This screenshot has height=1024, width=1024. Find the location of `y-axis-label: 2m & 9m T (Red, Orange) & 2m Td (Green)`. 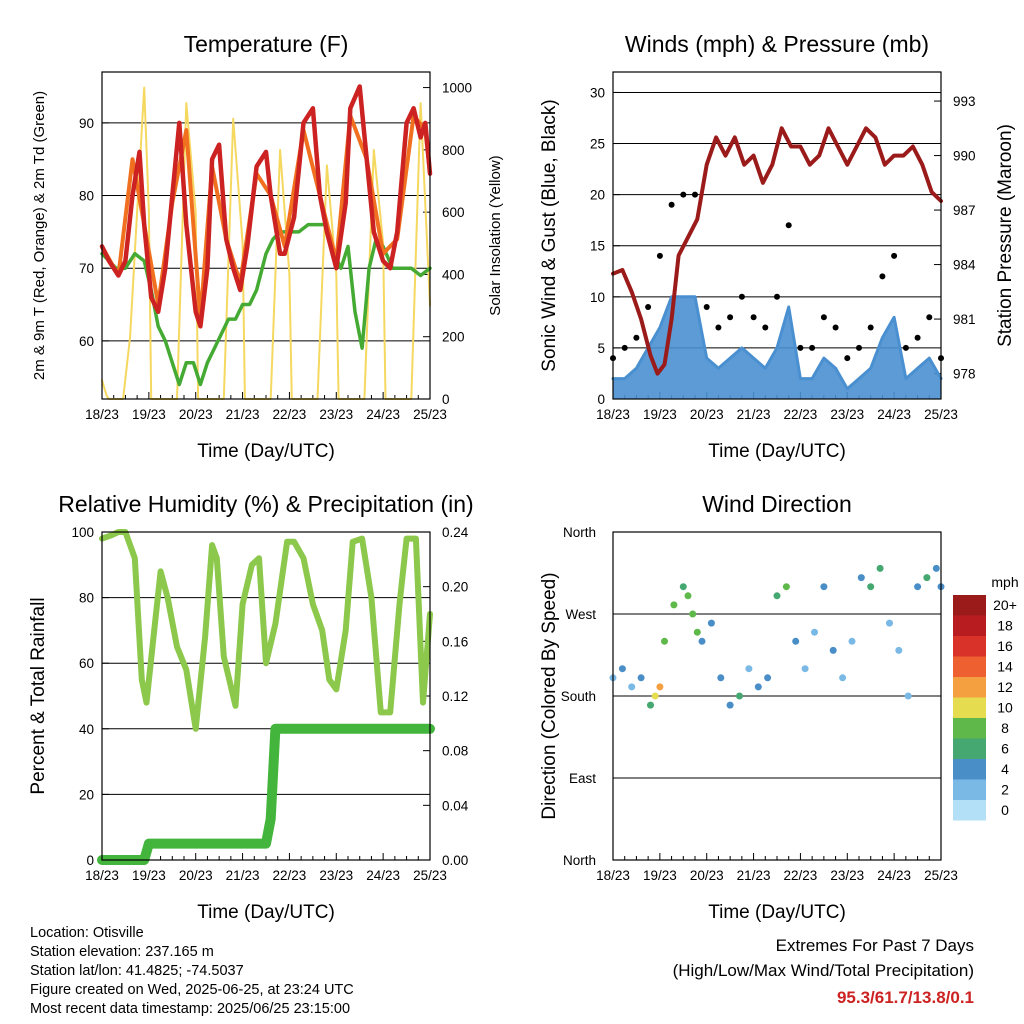

y-axis-label: 2m & 9m T (Red, Orange) & 2m Td (Green) is located at coordinates (39, 235).